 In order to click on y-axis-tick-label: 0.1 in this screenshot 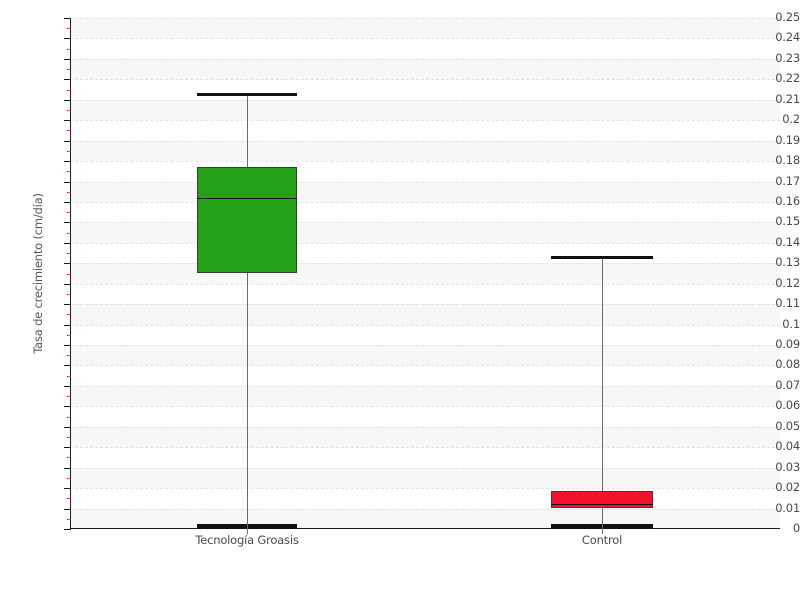, I will do `click(791, 323)`.